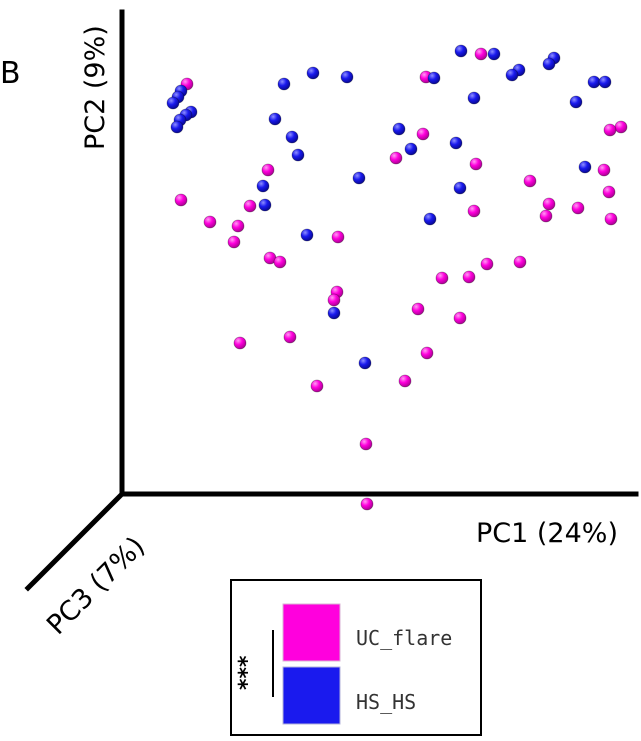 The image size is (641, 741). I want to click on legend: UC_flare HS_HS ***, so click(356, 657).